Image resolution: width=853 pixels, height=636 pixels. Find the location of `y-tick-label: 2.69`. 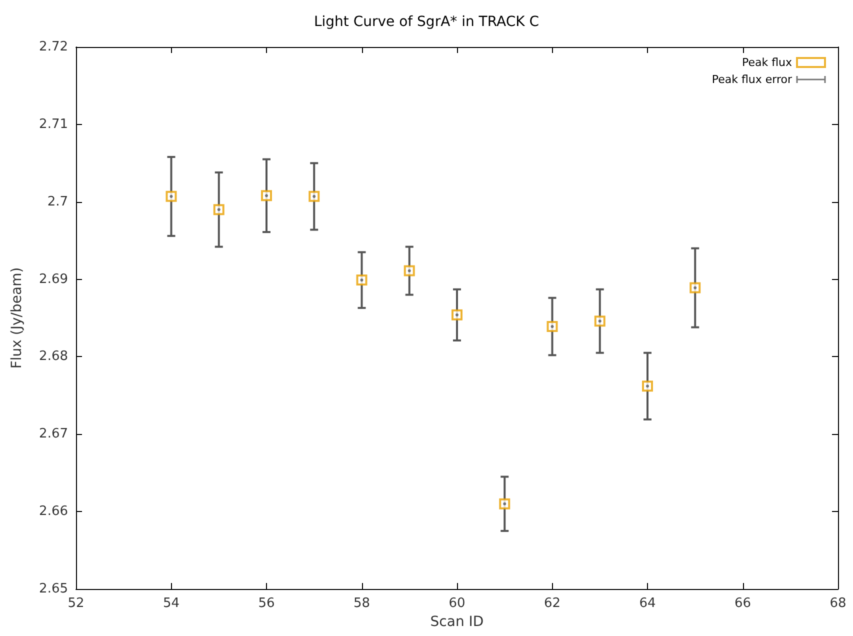

y-tick-label: 2.69 is located at coordinates (53, 279).